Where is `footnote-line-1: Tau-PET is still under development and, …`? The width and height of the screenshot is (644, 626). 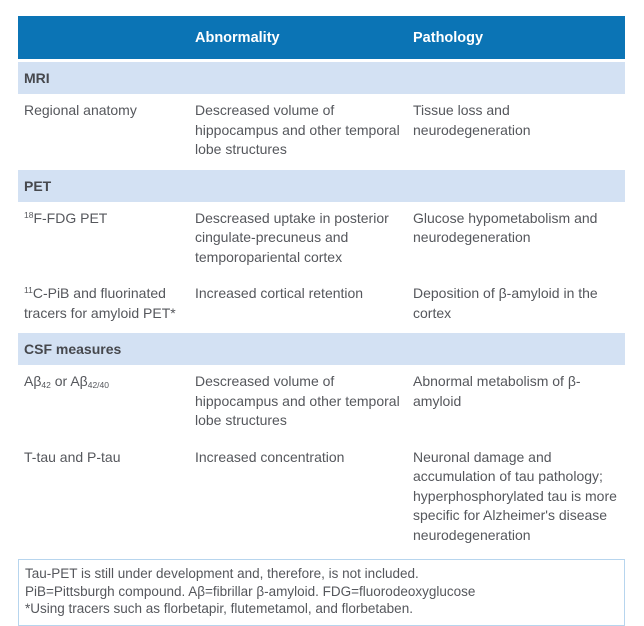 footnote-line-1: Tau-PET is still under development and, … is located at coordinates (222, 573).